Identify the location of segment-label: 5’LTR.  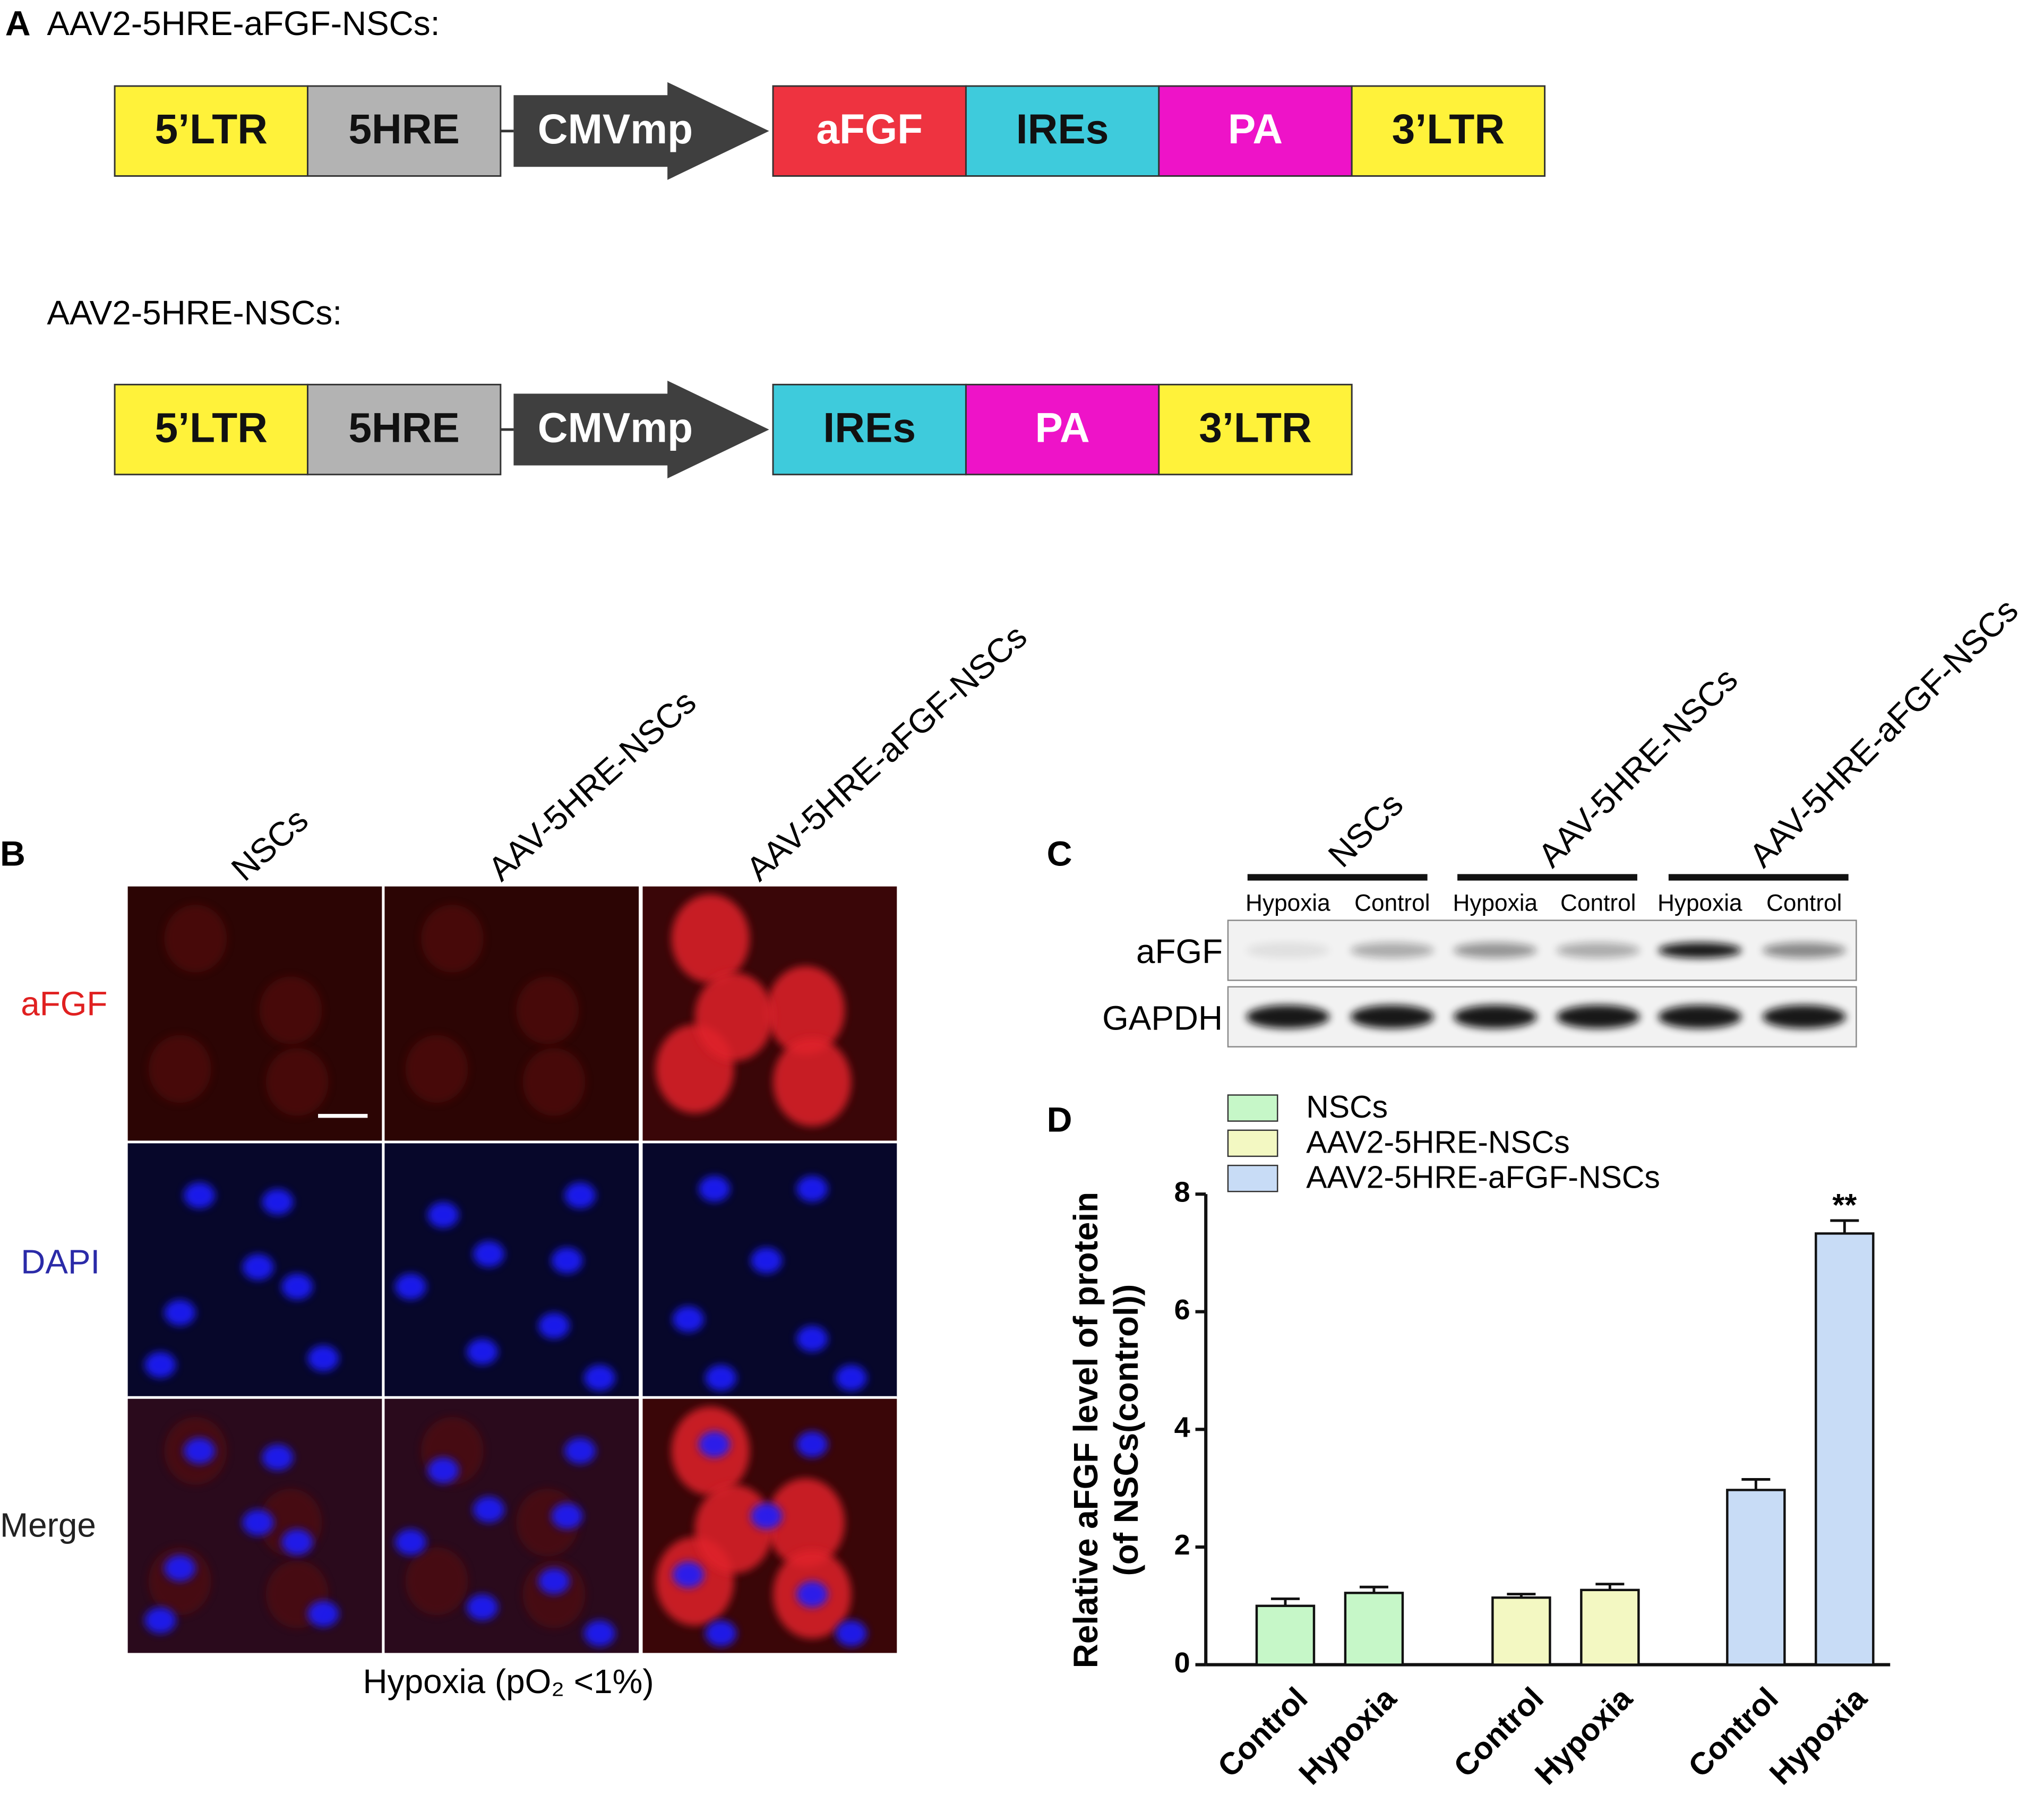
(211, 428).